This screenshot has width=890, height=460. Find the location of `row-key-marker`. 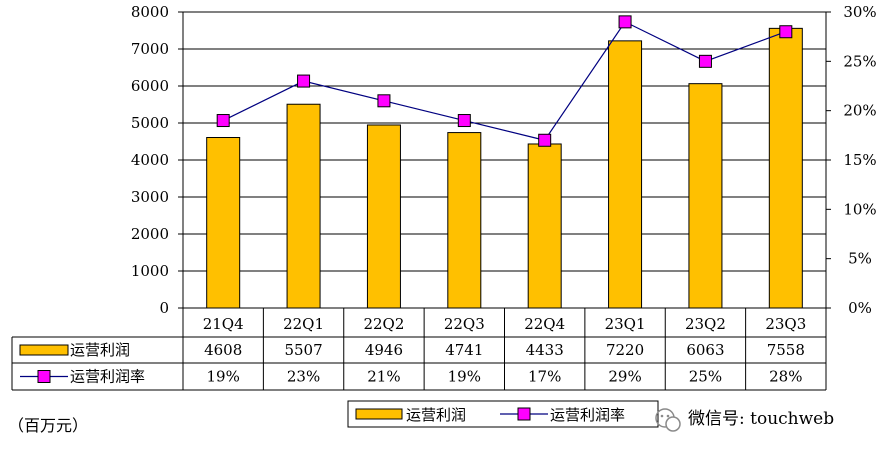

row-key-marker is located at coordinates (44, 376).